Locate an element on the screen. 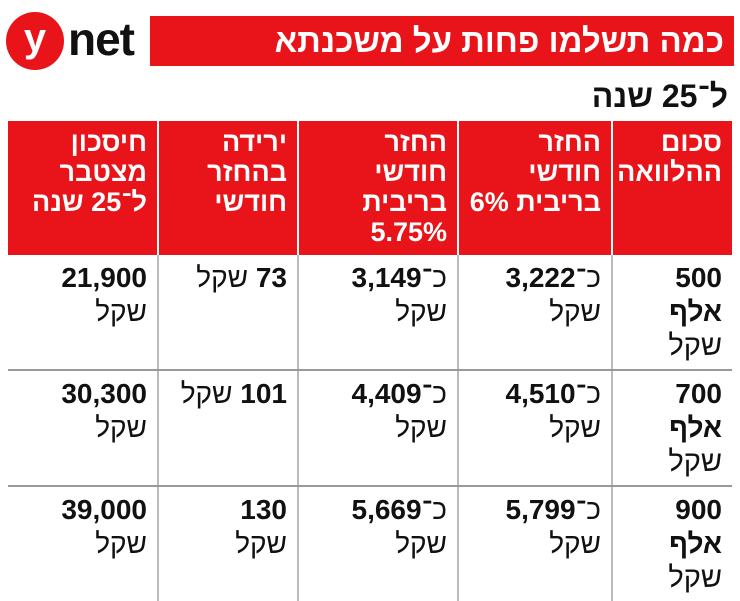 The image size is (740, 601). cell-repay-575: כ־5,669 שקל is located at coordinates (377, 543).